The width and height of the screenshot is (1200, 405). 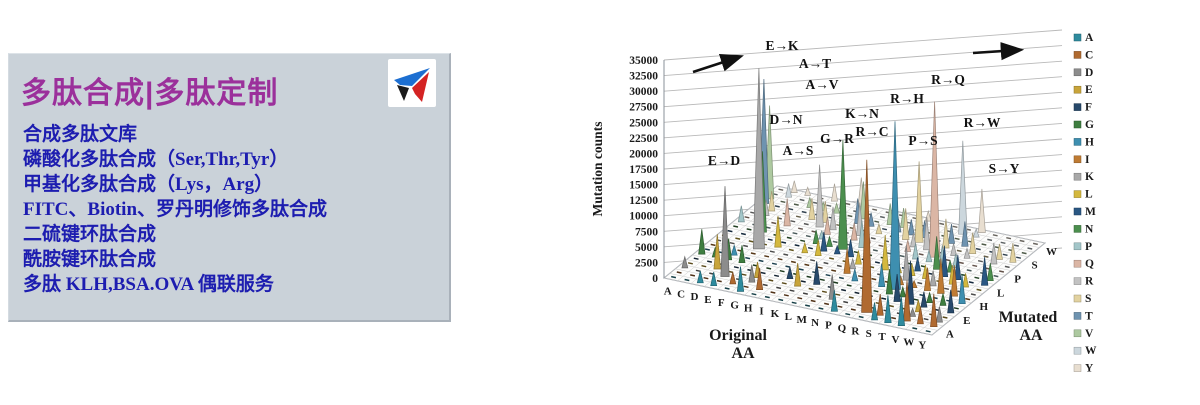 I want to click on z-axis-title: AA, so click(x=1031, y=335).